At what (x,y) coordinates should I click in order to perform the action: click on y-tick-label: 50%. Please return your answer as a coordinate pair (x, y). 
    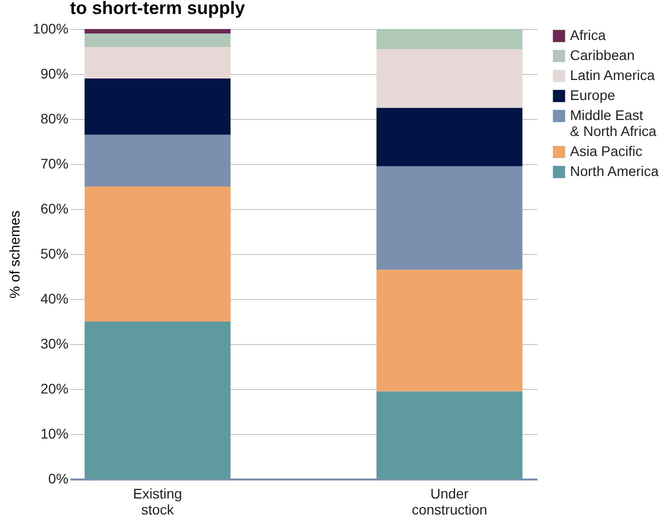
    Looking at the image, I should click on (54, 254).